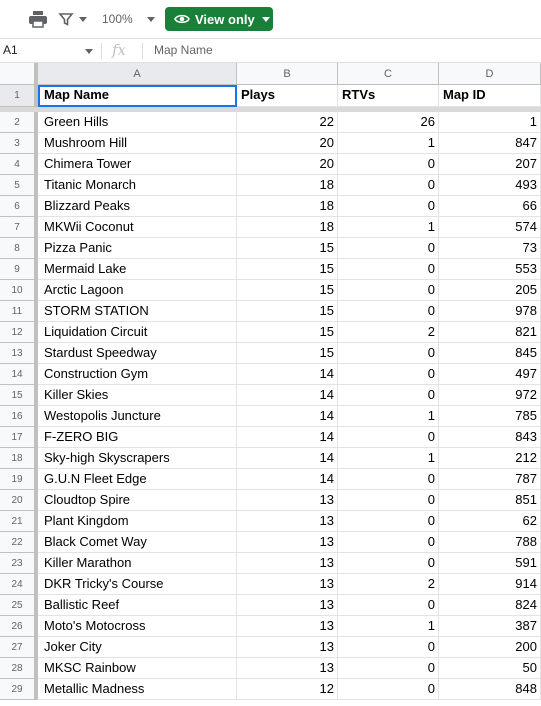 The image size is (541, 706). Describe the element at coordinates (19, 269) in the screenshot. I see `row-header: 9` at that location.